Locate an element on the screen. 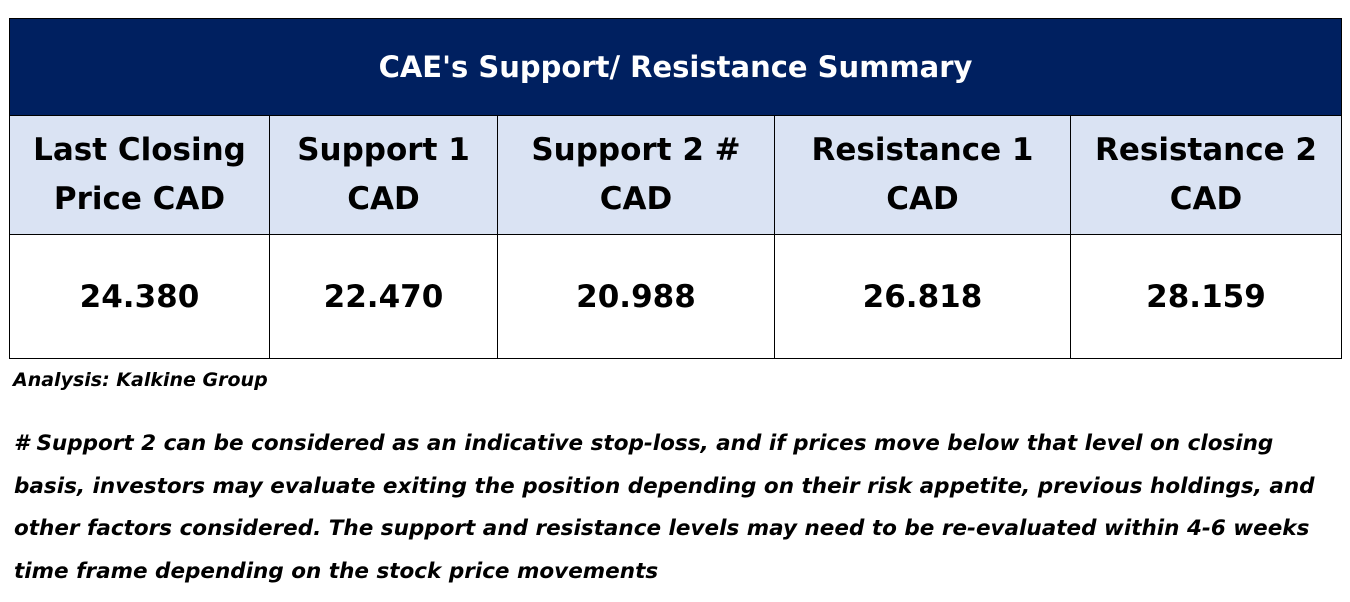 The image size is (1350, 602). header-resistance-2: Resistance 2 CAD is located at coordinates (1206, 175).